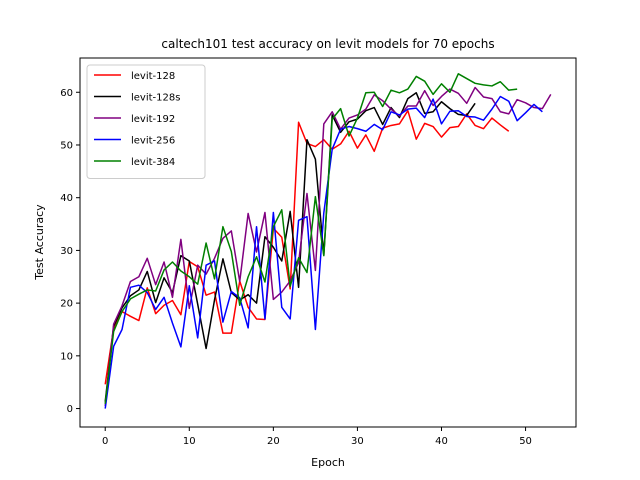  What do you see at coordinates (328, 462) in the screenshot?
I see `x-axis-title: Epoch` at bounding box center [328, 462].